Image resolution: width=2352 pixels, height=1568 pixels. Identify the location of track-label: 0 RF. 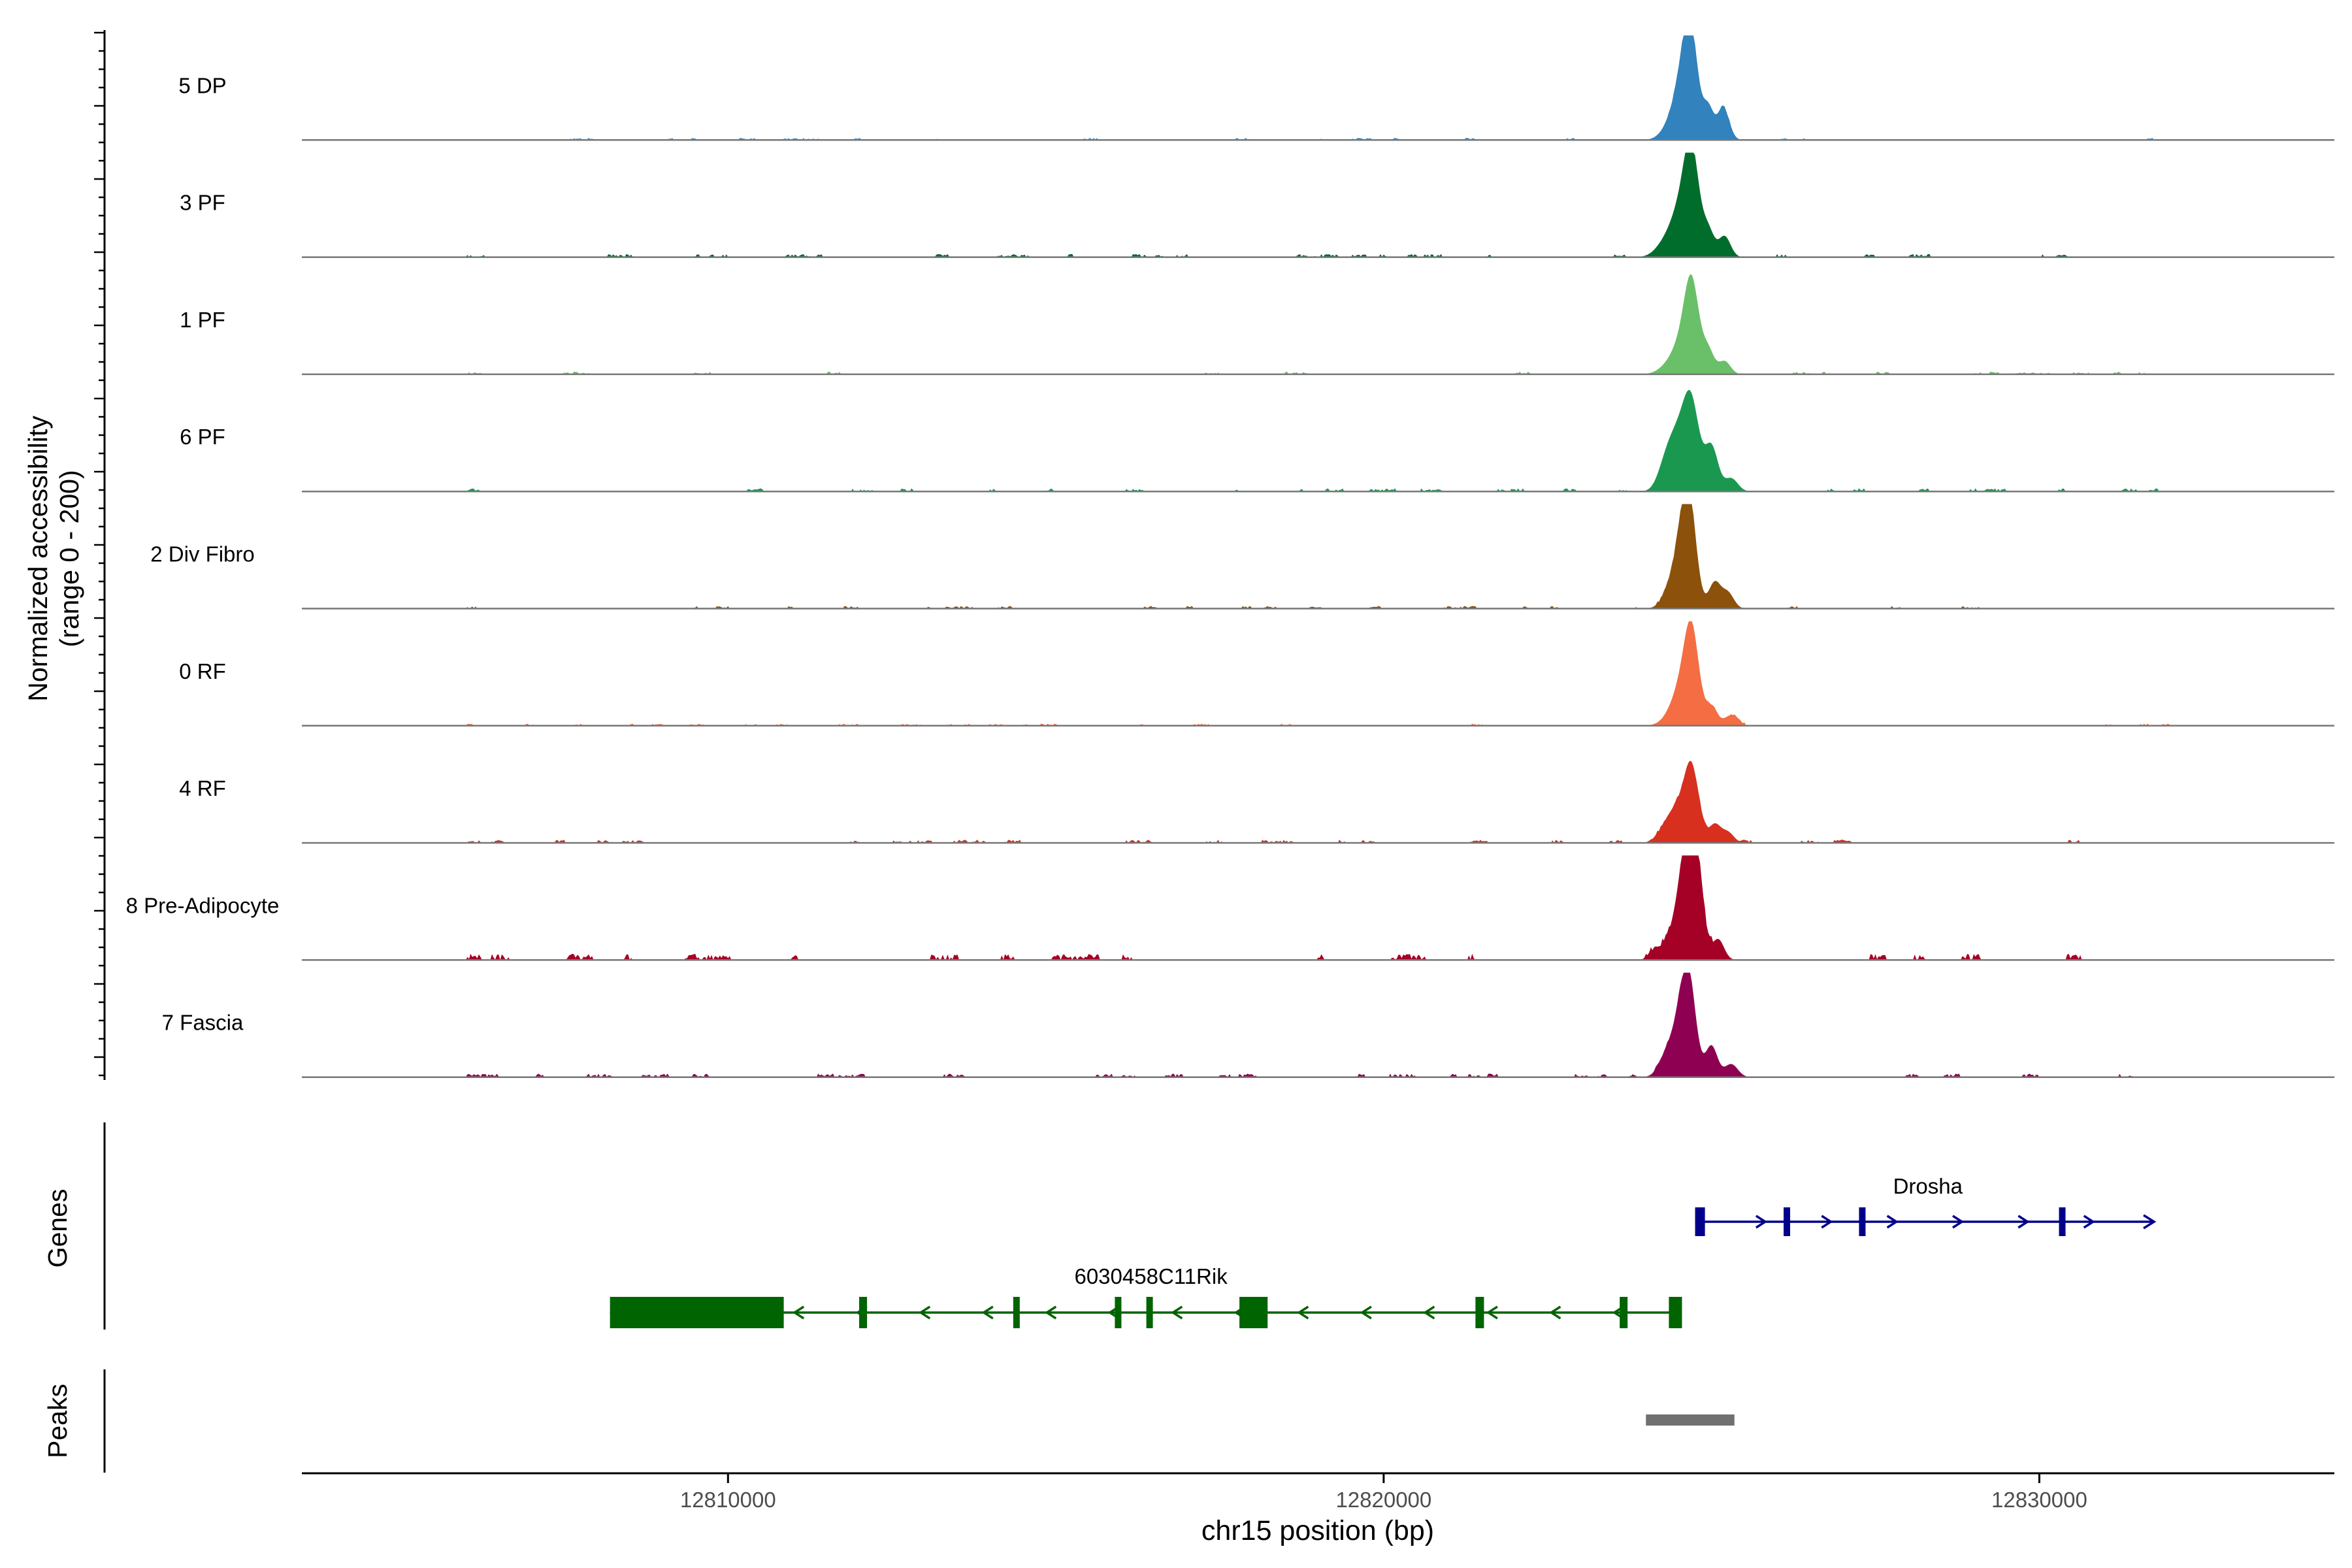
(202, 671).